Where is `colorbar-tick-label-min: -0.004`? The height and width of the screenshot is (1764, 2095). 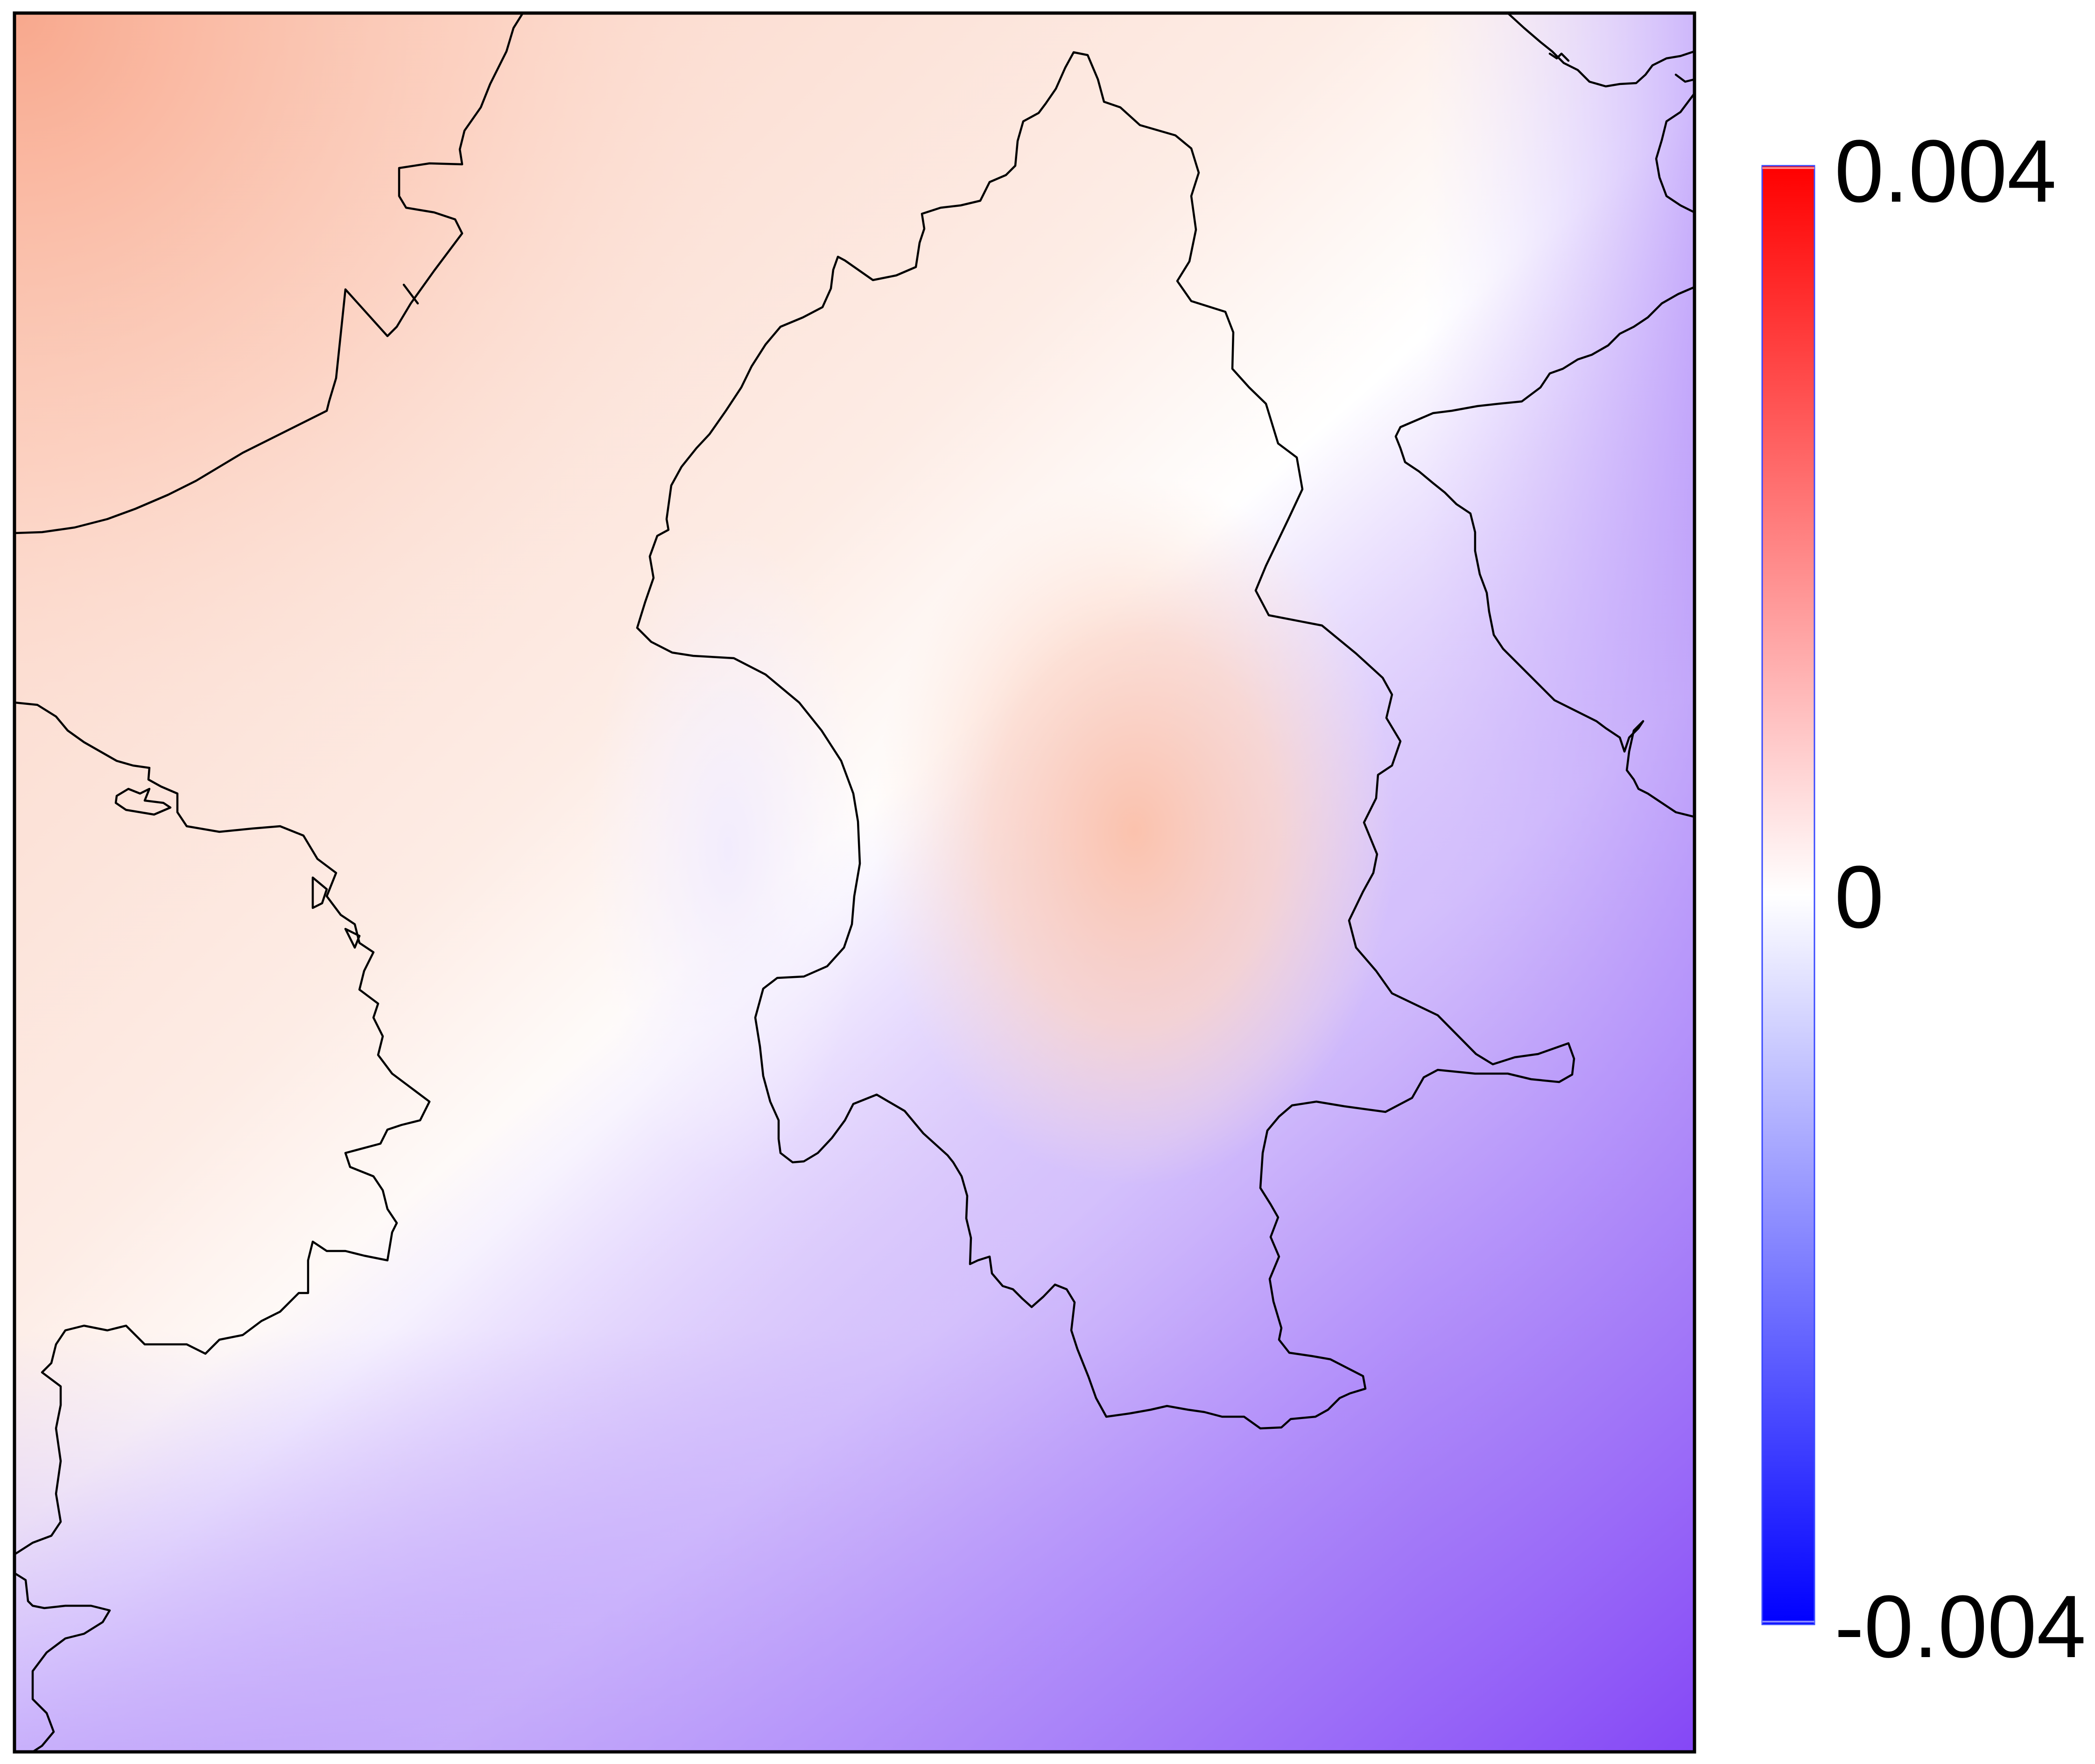 colorbar-tick-label-min: -0.004 is located at coordinates (1960, 1626).